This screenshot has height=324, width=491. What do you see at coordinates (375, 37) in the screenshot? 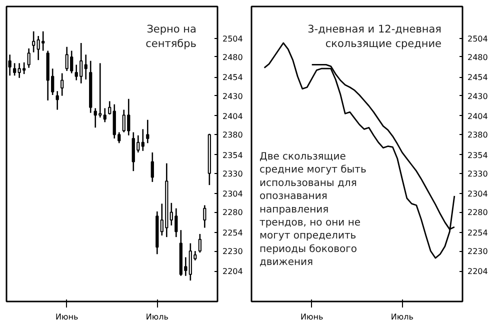
I see `text: 3-дневная и 12-дневная скользящие средние` at bounding box center [375, 37].